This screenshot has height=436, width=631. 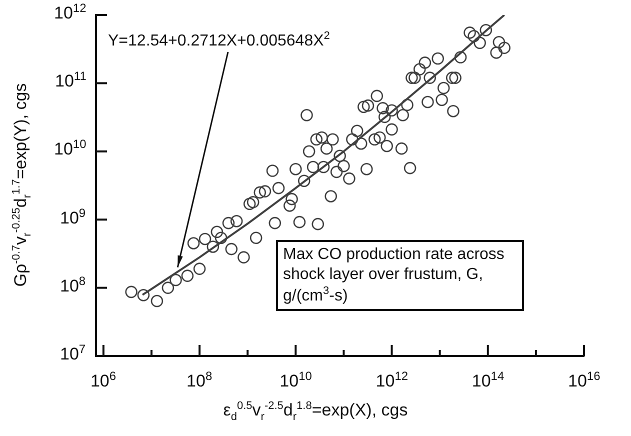 What do you see at coordinates (73, 217) in the screenshot?
I see `y-tick-label: 10$^{9}$` at bounding box center [73, 217].